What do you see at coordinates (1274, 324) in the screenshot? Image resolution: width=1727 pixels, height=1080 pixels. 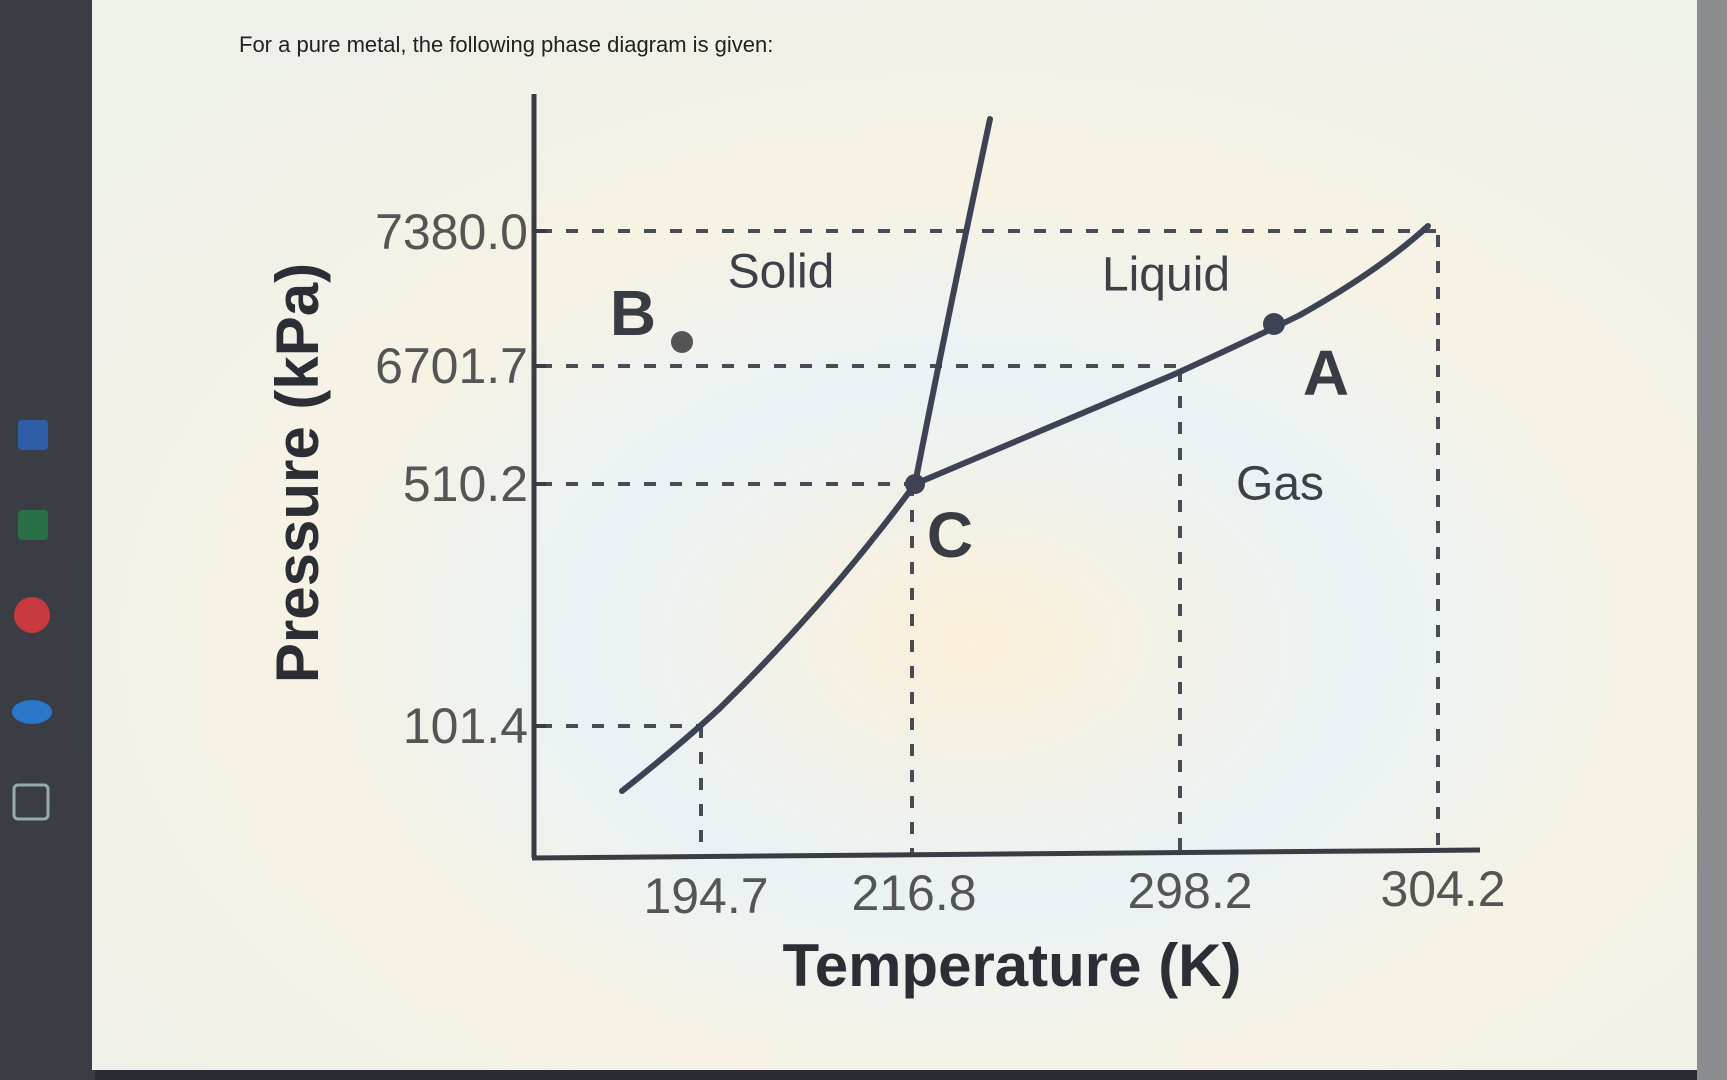 I see `point-a-dot` at bounding box center [1274, 324].